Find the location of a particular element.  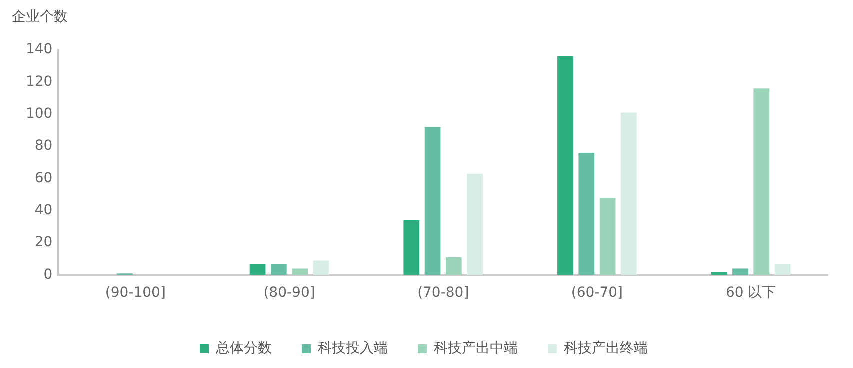

x-tick-label: (80-90] is located at coordinates (290, 293).